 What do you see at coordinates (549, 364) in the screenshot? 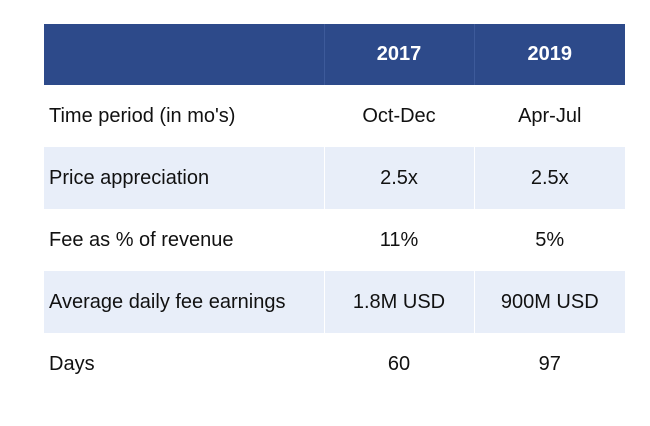
I see `cell-2019: 97` at bounding box center [549, 364].